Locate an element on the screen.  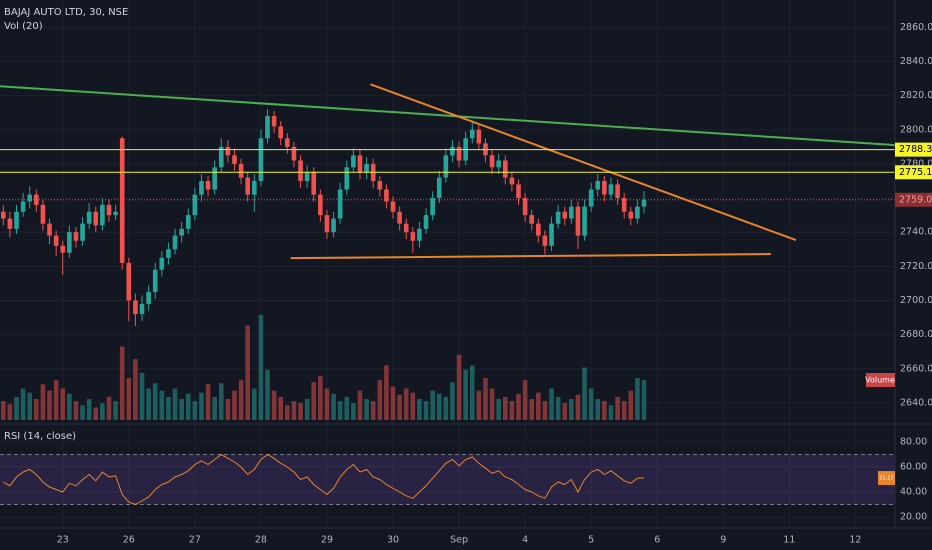
rsi-title: RSI (14, close) is located at coordinates (40, 436).